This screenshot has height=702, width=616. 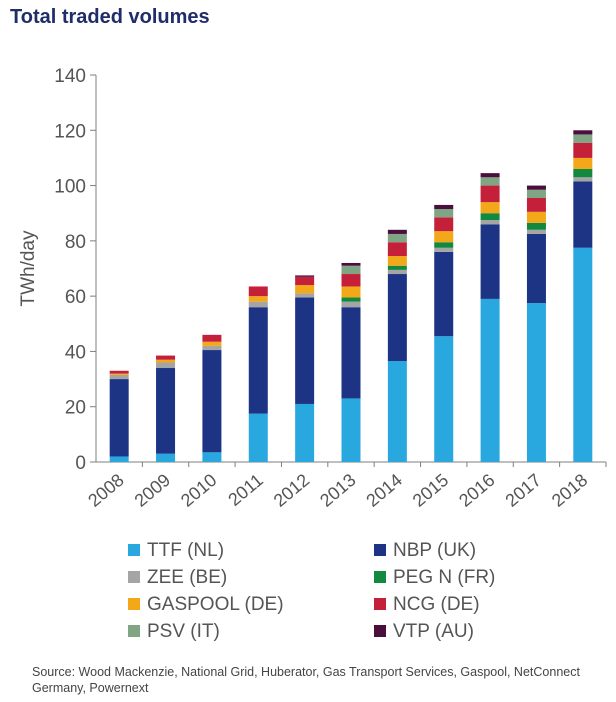 I want to click on x-tick-label: 2017, so click(x=523, y=490).